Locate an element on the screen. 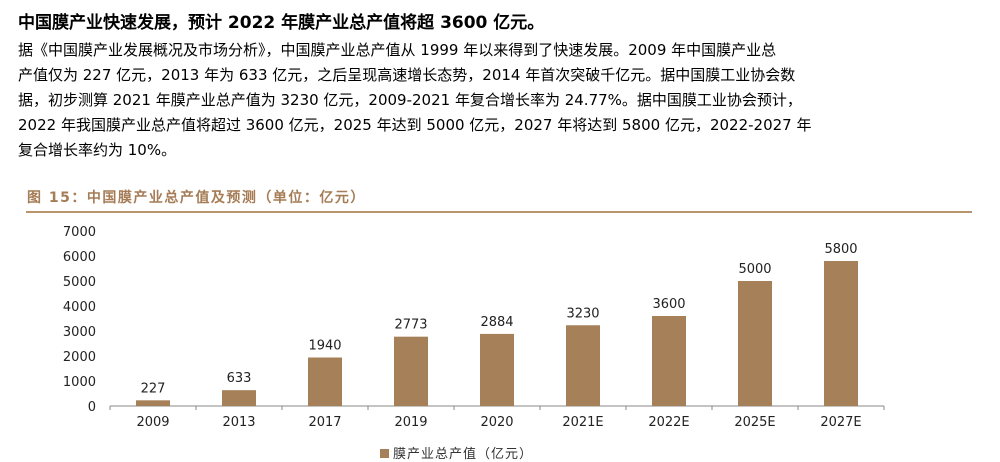 The width and height of the screenshot is (1000, 462). y-tick-label: 0 is located at coordinates (92, 407).